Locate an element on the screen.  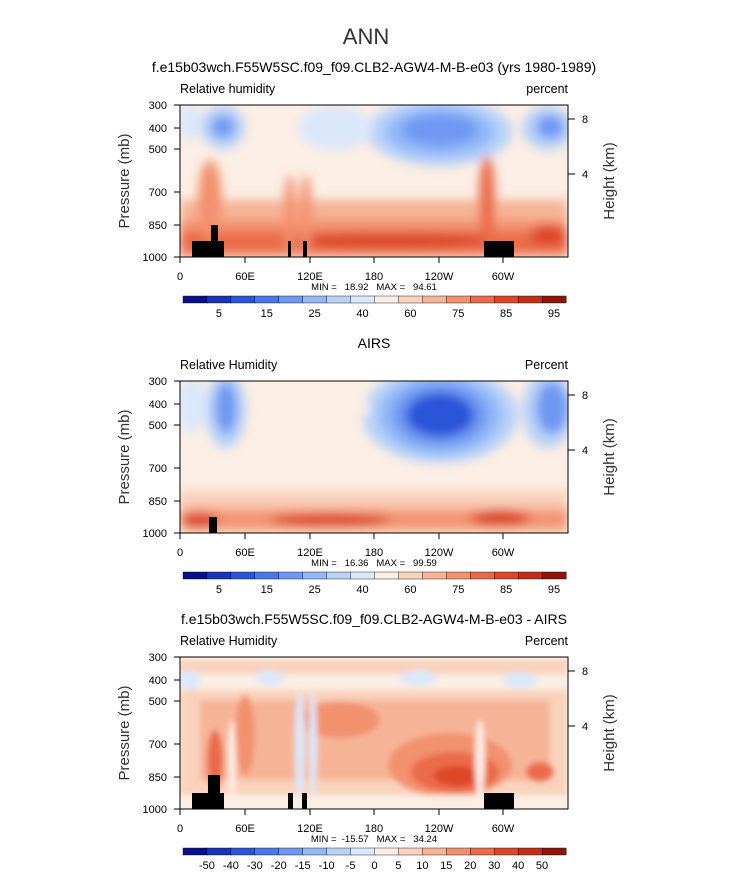
panel-1-ylabel-right: Height (km) is located at coordinates (609, 181).